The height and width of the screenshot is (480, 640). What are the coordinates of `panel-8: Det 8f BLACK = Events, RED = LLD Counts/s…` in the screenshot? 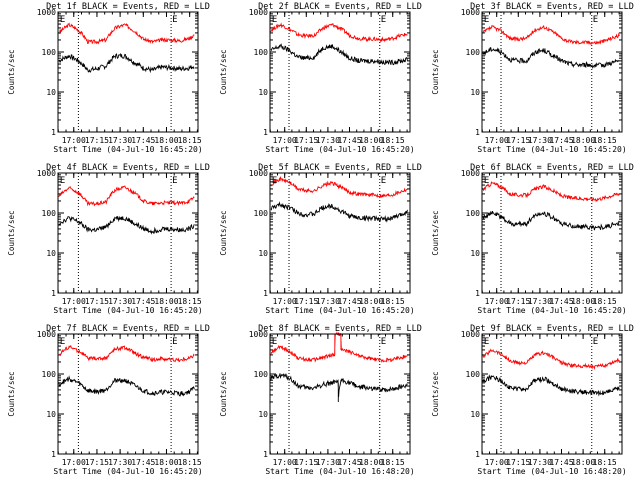 It's located at (320, 400).